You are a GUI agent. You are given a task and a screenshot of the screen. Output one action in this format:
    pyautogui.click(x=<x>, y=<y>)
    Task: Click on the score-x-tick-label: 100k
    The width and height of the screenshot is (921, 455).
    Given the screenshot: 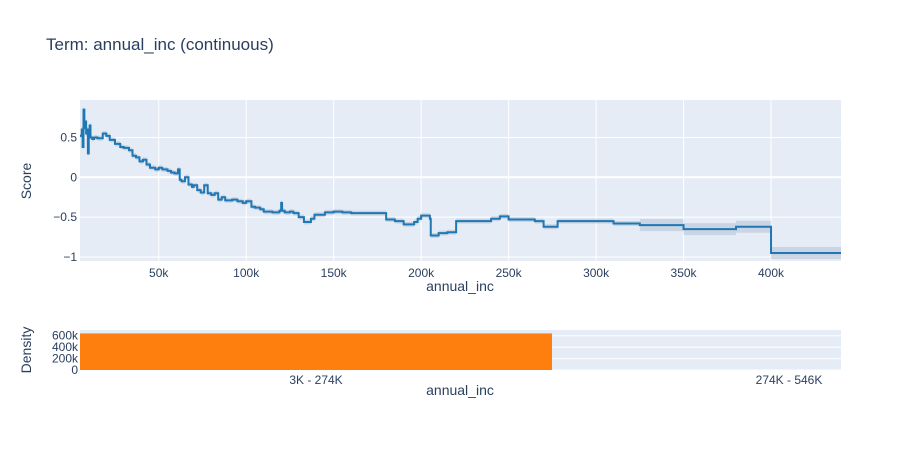 What is the action you would take?
    pyautogui.click(x=246, y=273)
    